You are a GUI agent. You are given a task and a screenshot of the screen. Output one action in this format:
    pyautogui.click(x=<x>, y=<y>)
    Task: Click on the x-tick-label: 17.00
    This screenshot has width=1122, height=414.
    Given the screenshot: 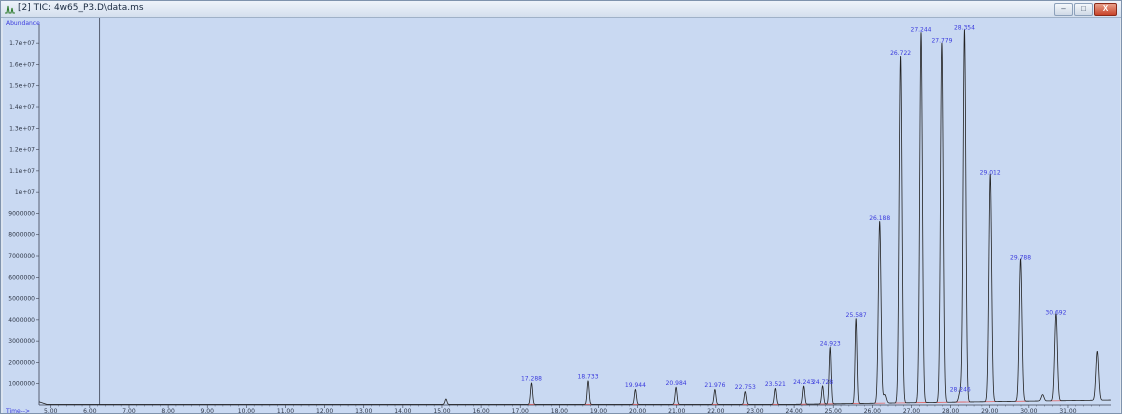 What is the action you would take?
    pyautogui.click(x=520, y=410)
    